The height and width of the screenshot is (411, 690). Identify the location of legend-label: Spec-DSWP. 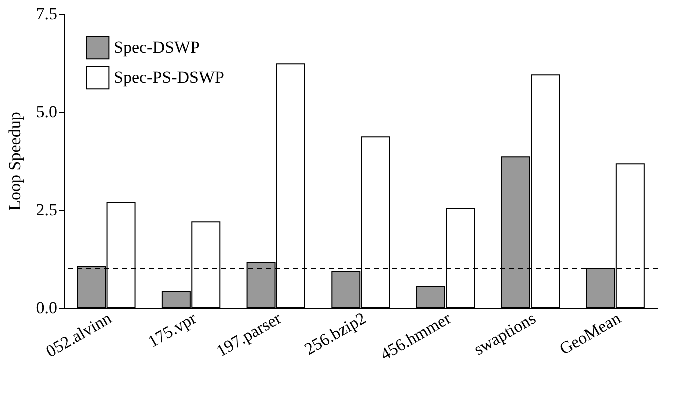
(157, 47).